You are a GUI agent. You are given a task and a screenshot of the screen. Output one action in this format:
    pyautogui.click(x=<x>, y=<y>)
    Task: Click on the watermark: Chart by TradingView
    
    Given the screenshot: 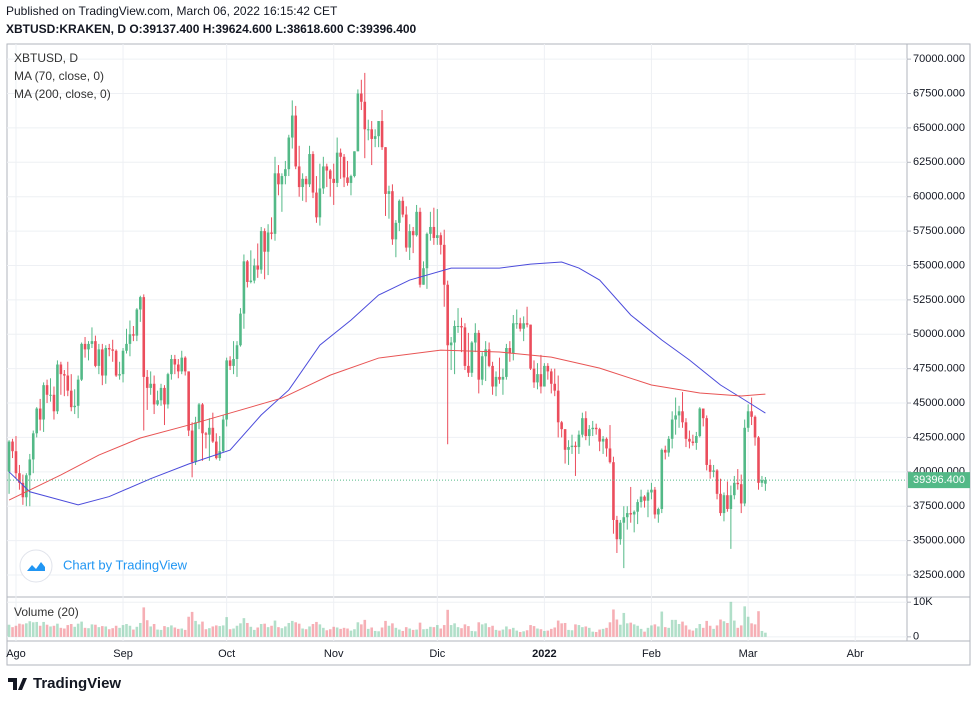 What is the action you would take?
    pyautogui.click(x=103, y=566)
    